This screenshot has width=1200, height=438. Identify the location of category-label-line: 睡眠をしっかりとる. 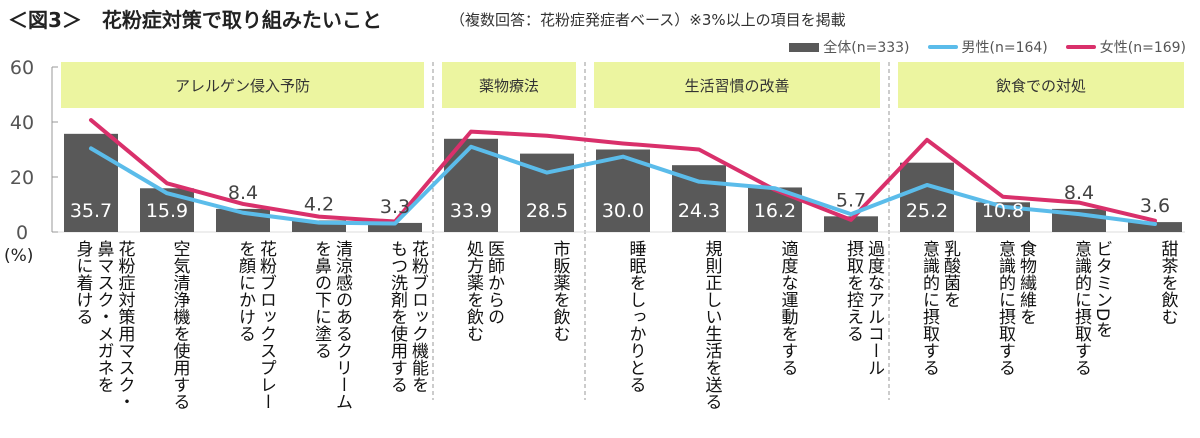
(635, 316).